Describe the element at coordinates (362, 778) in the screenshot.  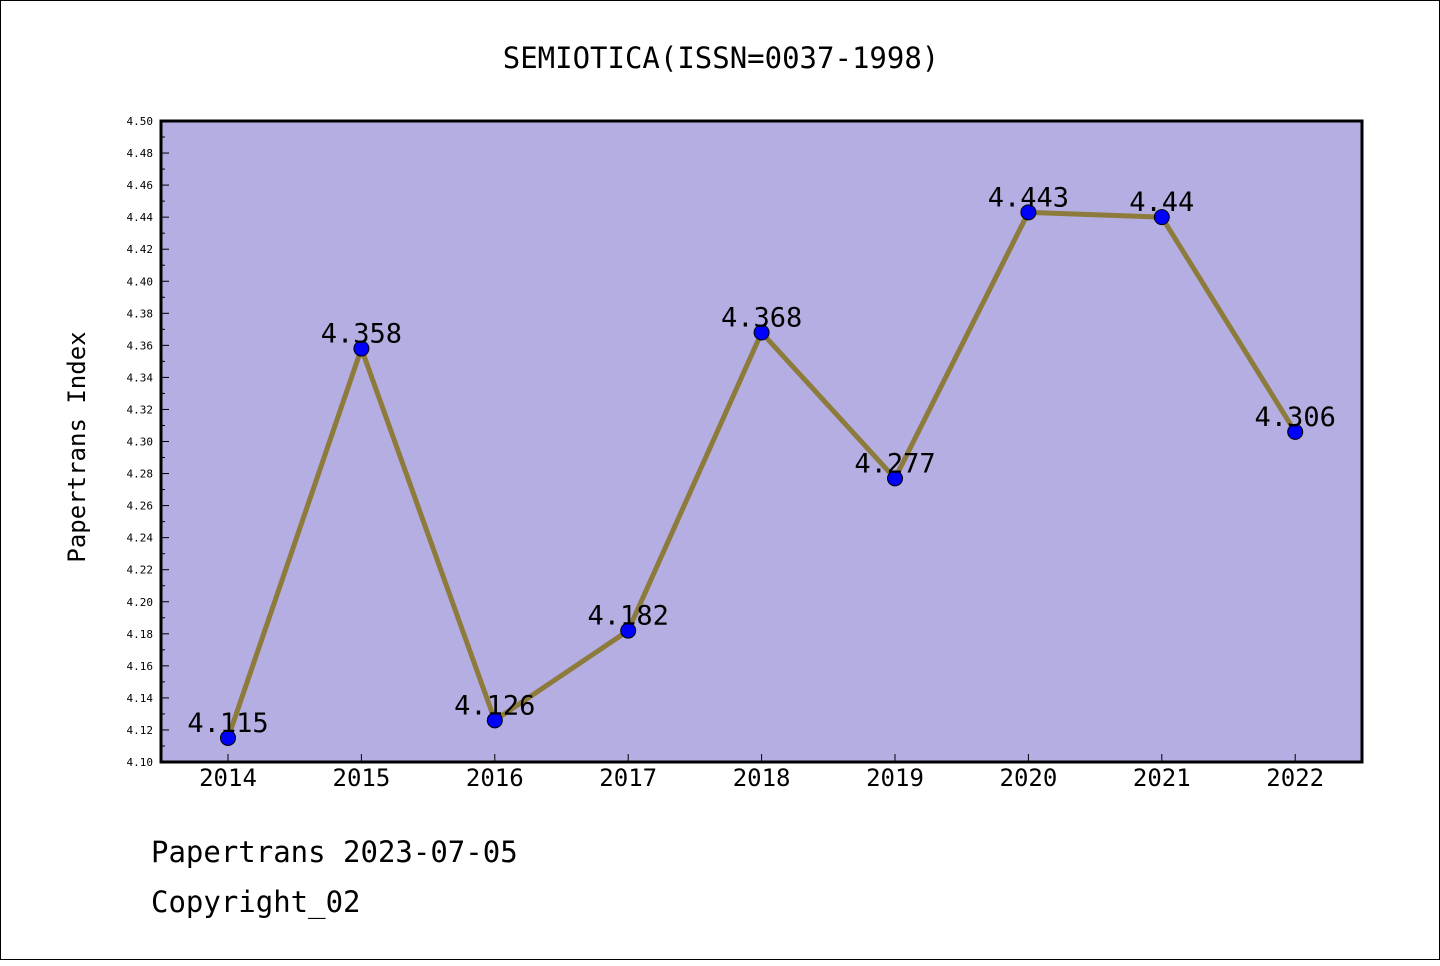
I see `x-tick-label: 2015` at that location.